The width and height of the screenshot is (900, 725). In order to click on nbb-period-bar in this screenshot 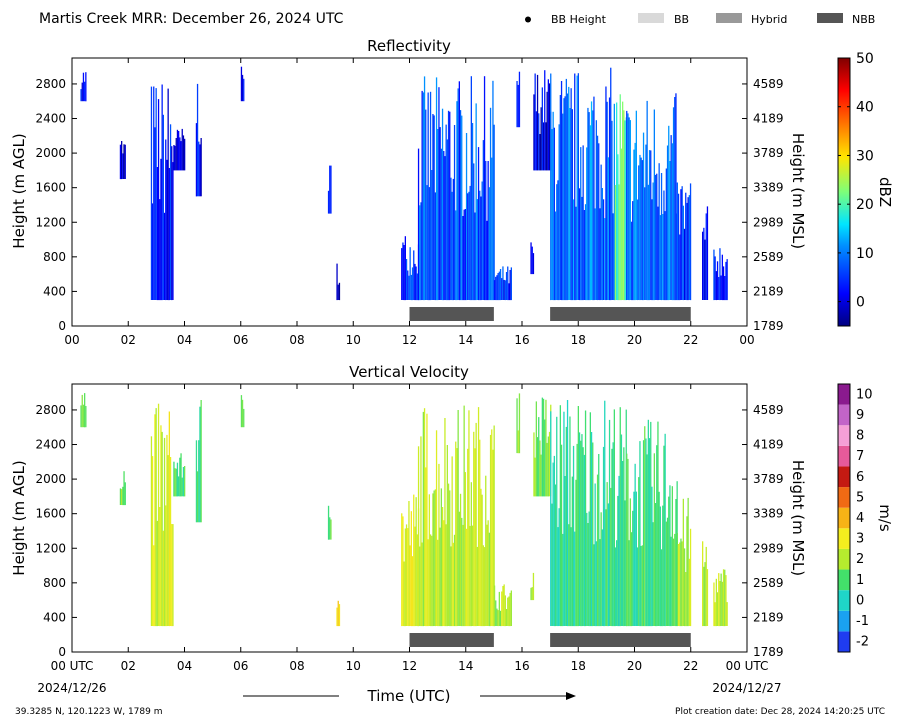, I will do `click(620, 314)`.